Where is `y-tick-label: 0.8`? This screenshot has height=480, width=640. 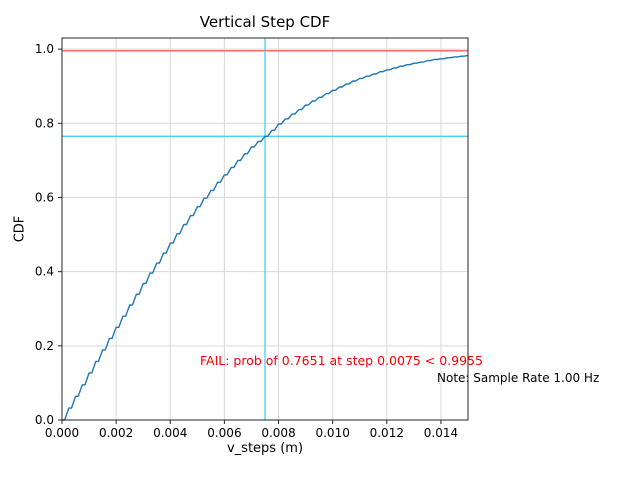 y-tick-label: 0.8 is located at coordinates (44, 123).